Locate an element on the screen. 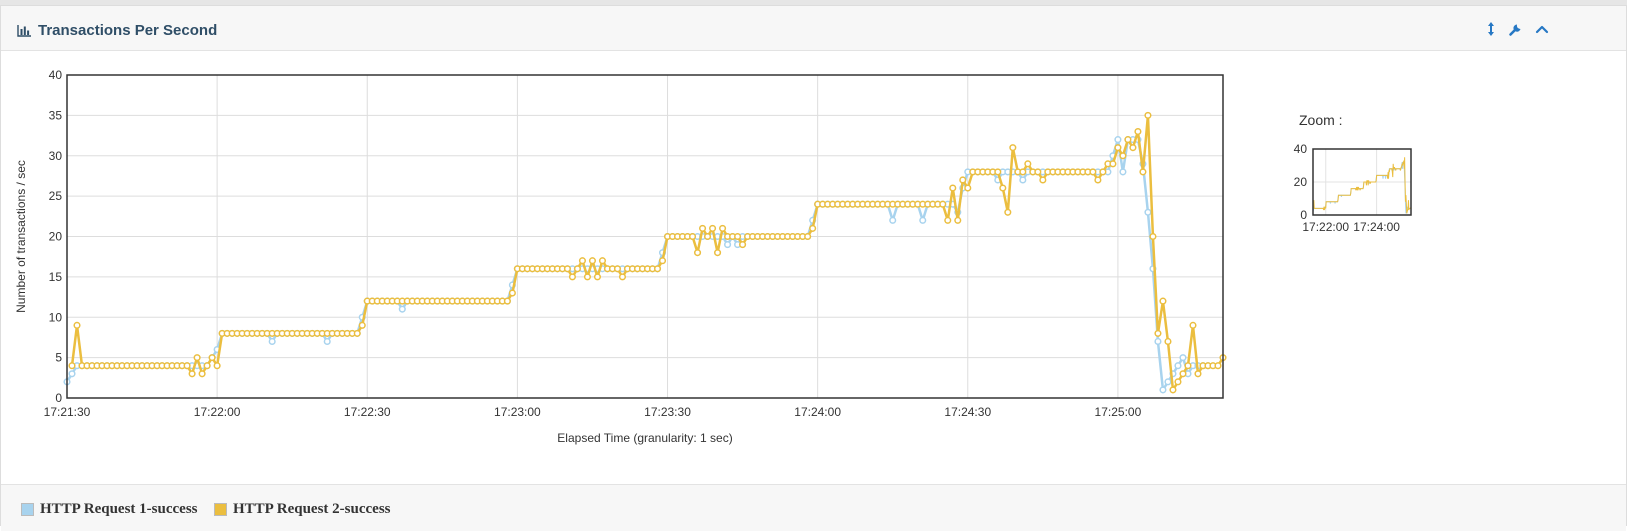 This screenshot has height=531, width=1627. y-tick-label: 20 is located at coordinates (56, 237).